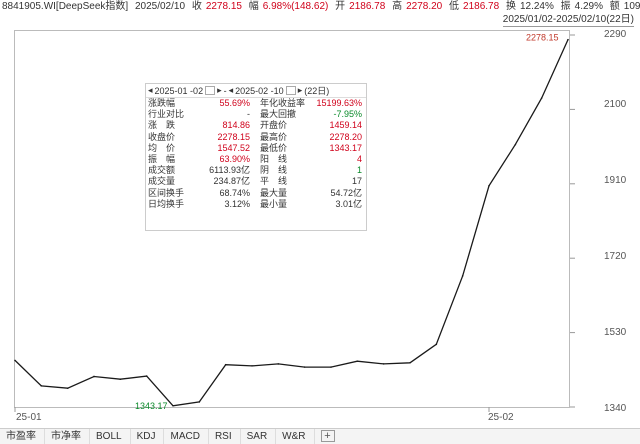  What do you see at coordinates (274, 181) in the screenshot?
I see `stat-label: 平 线` at bounding box center [274, 181].